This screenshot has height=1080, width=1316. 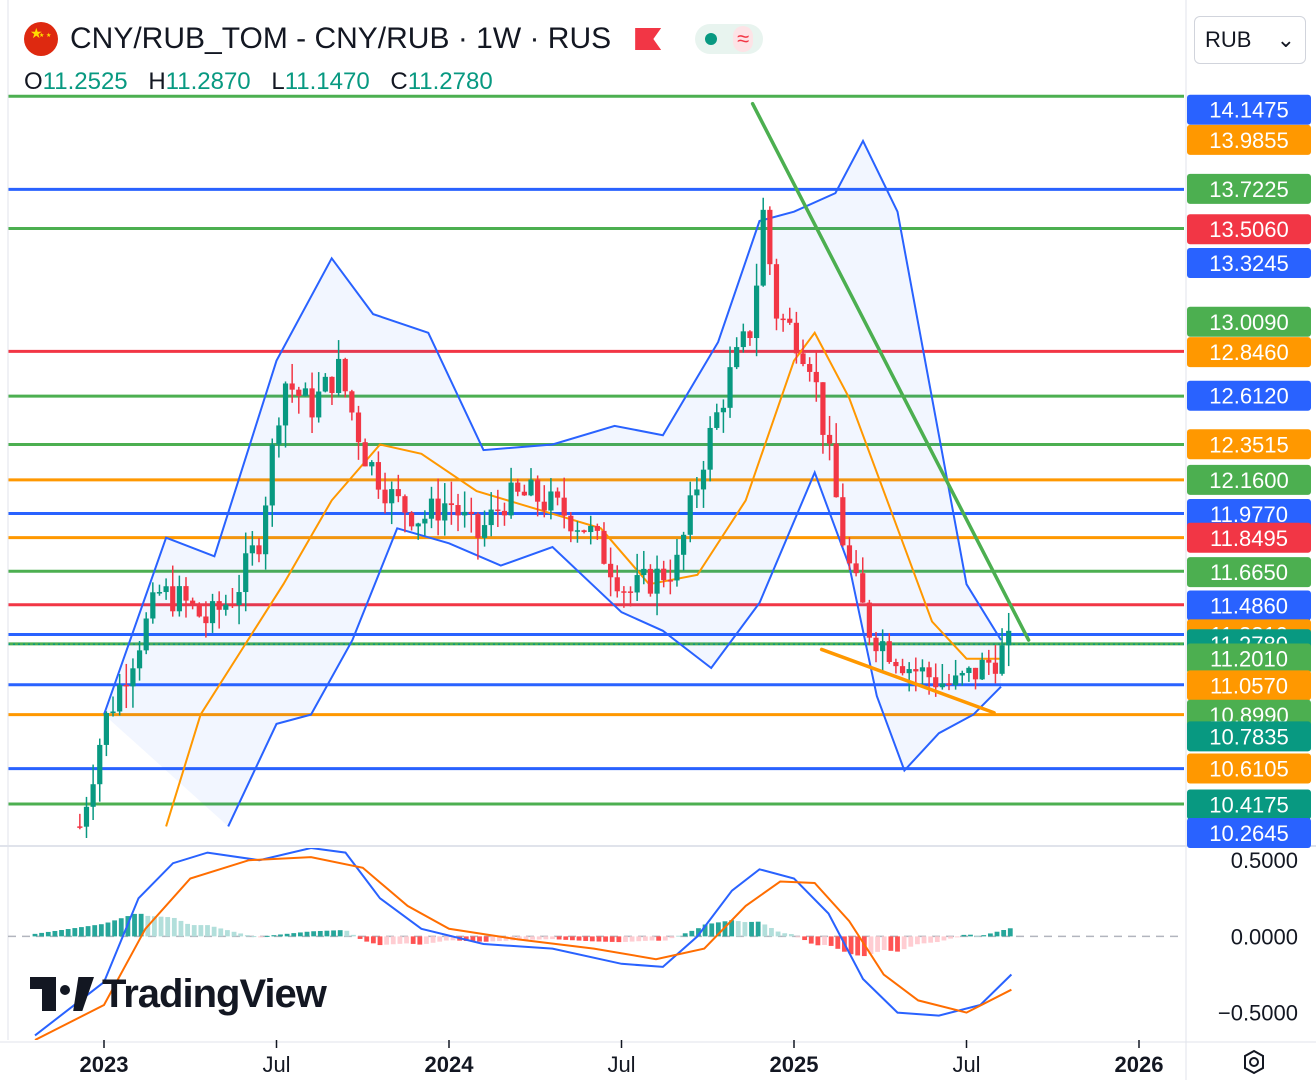 I want to click on time-label: Jul, so click(x=276, y=1064).